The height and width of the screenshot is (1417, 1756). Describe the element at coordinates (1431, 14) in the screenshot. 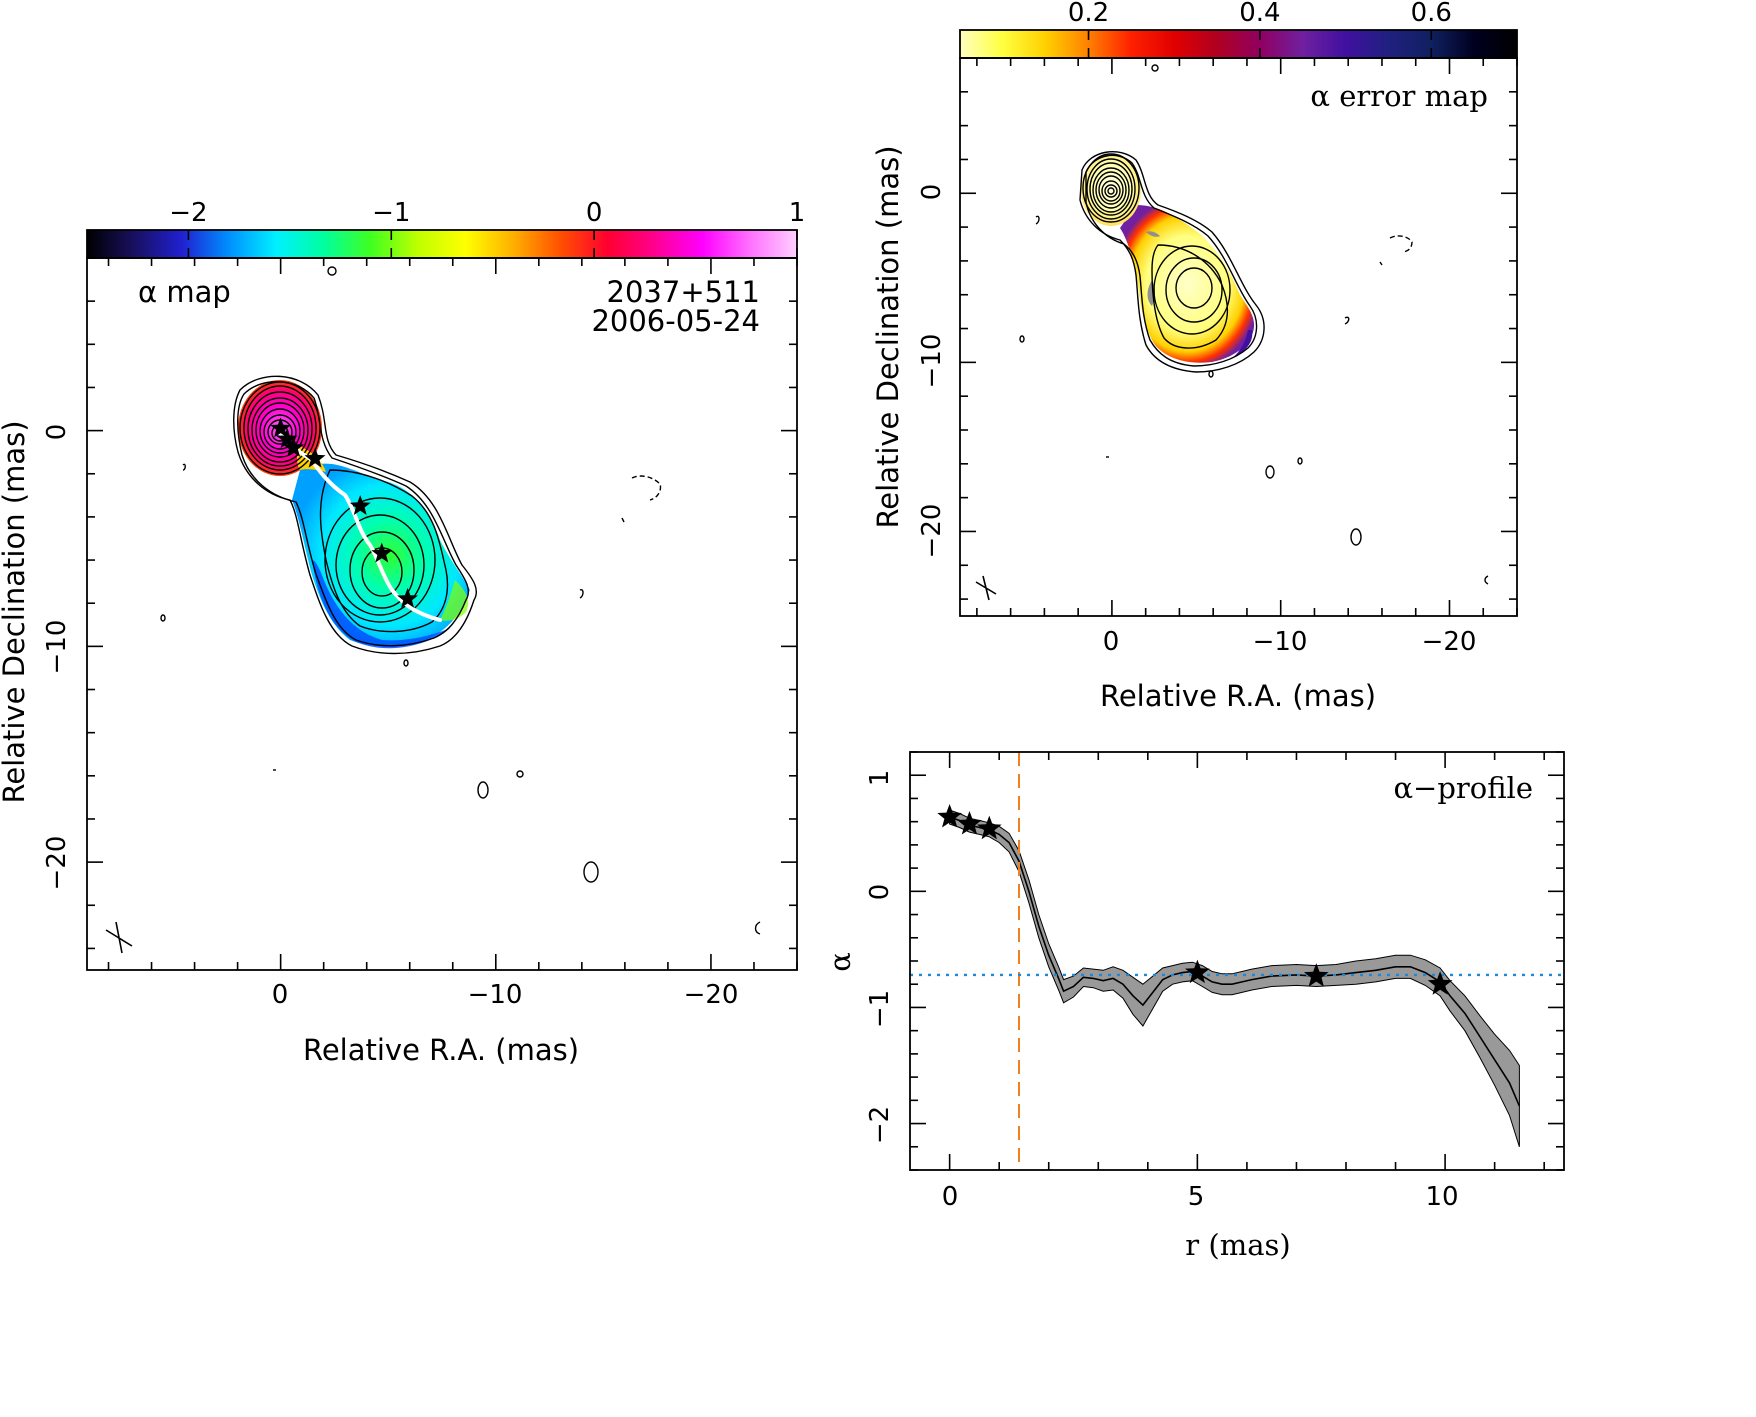

I see `colorbar-tick-label: 0.6` at that location.